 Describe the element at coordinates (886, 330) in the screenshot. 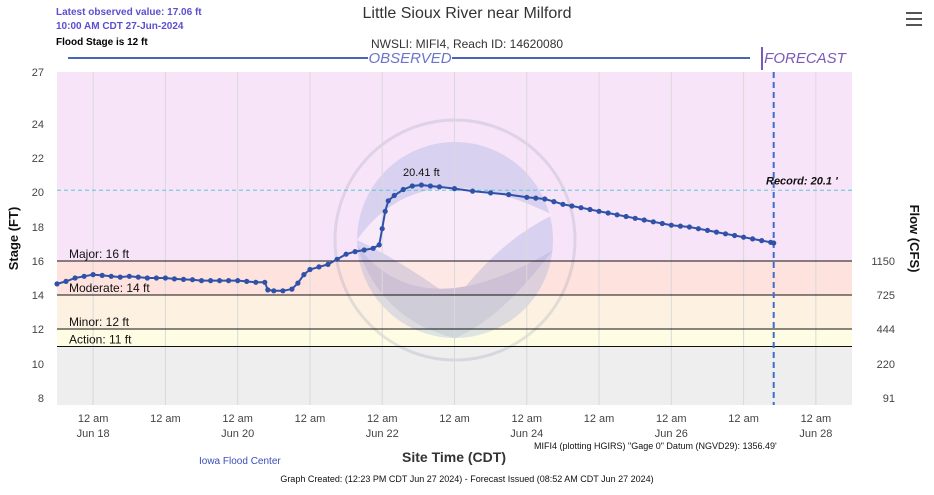

I see `flow-tick-label: 444` at that location.